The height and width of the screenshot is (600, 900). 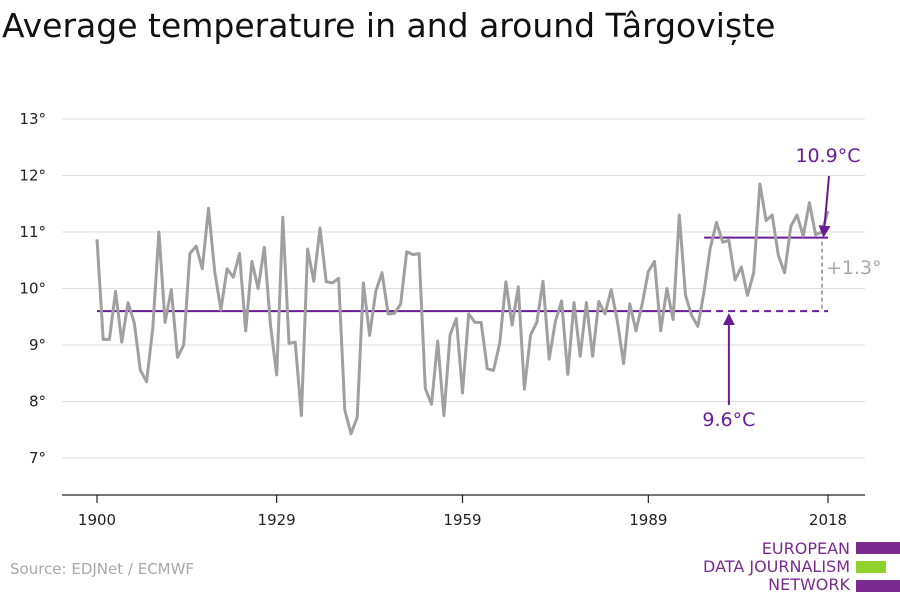 I want to click on logo-bar-purple-top, so click(x=878, y=548).